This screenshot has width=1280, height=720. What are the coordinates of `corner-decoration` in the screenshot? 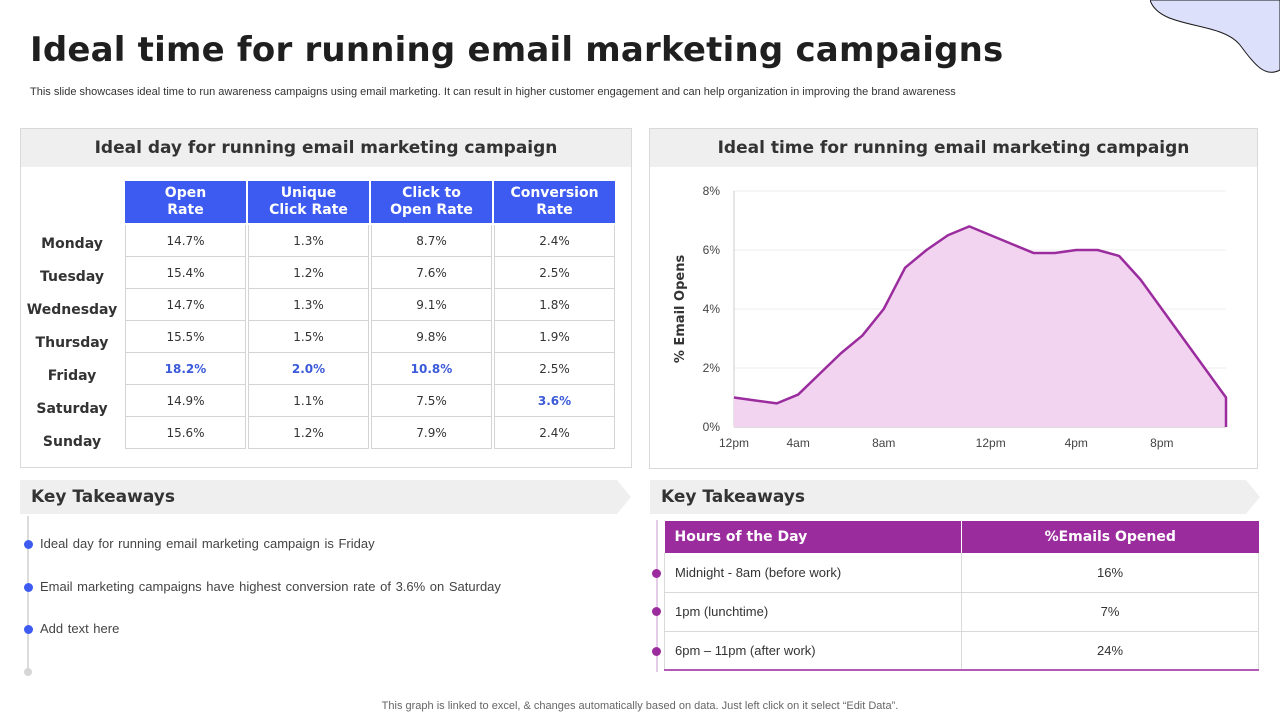 It's located at (1215, 36).